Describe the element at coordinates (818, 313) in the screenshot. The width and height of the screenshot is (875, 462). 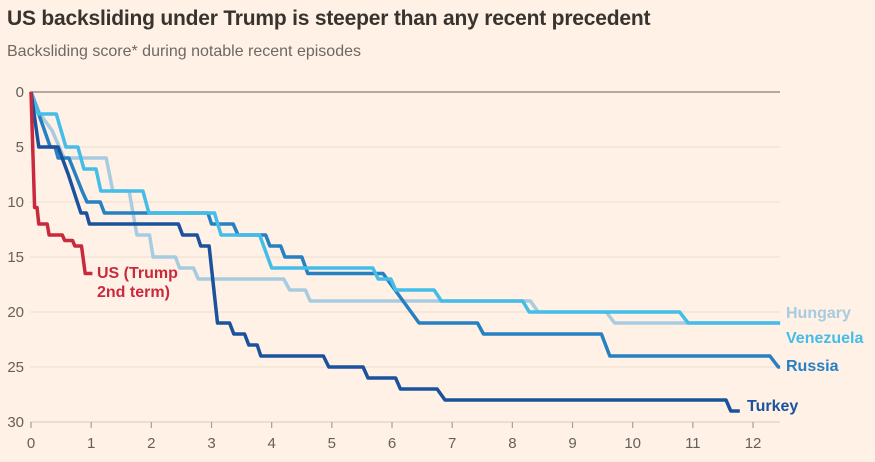
I see `series-label-hungary: Hungary` at that location.